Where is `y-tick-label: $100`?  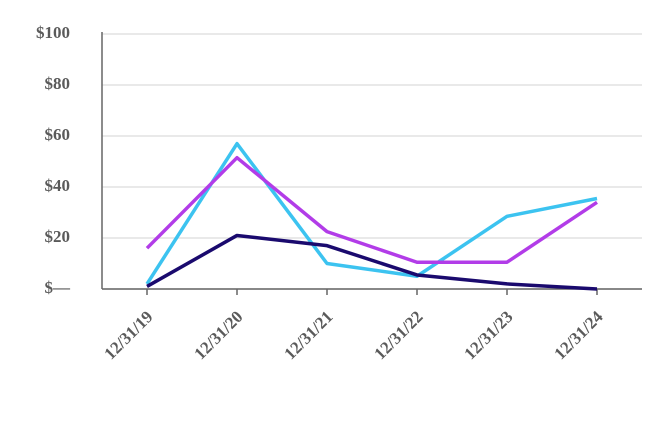
y-tick-label: $100 is located at coordinates (53, 32).